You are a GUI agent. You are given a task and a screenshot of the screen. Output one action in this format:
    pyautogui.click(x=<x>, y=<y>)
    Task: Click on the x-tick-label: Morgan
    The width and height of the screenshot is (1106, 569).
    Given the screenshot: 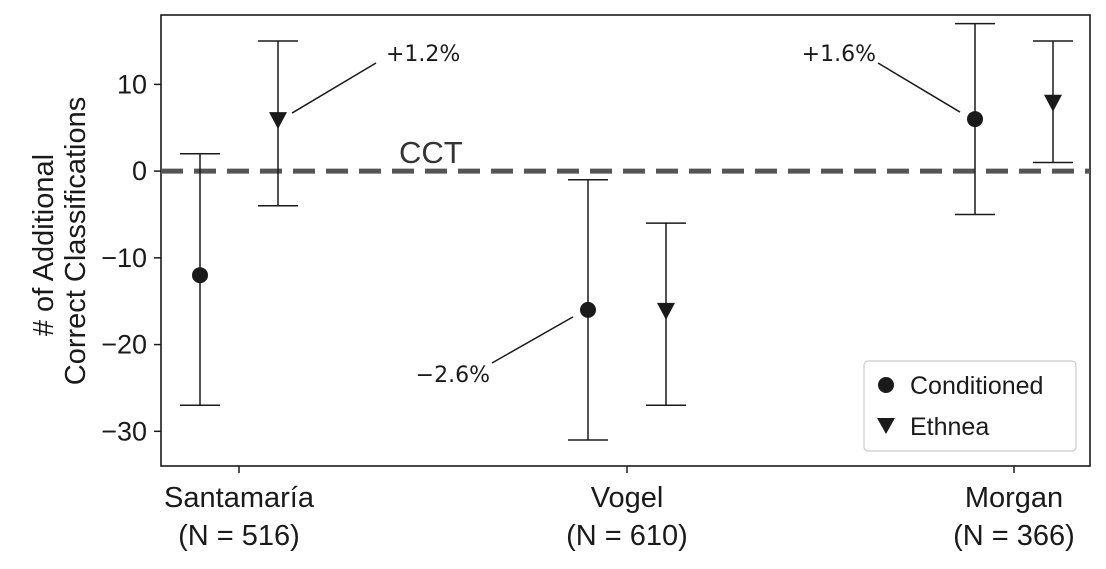 What is the action you would take?
    pyautogui.click(x=1014, y=498)
    